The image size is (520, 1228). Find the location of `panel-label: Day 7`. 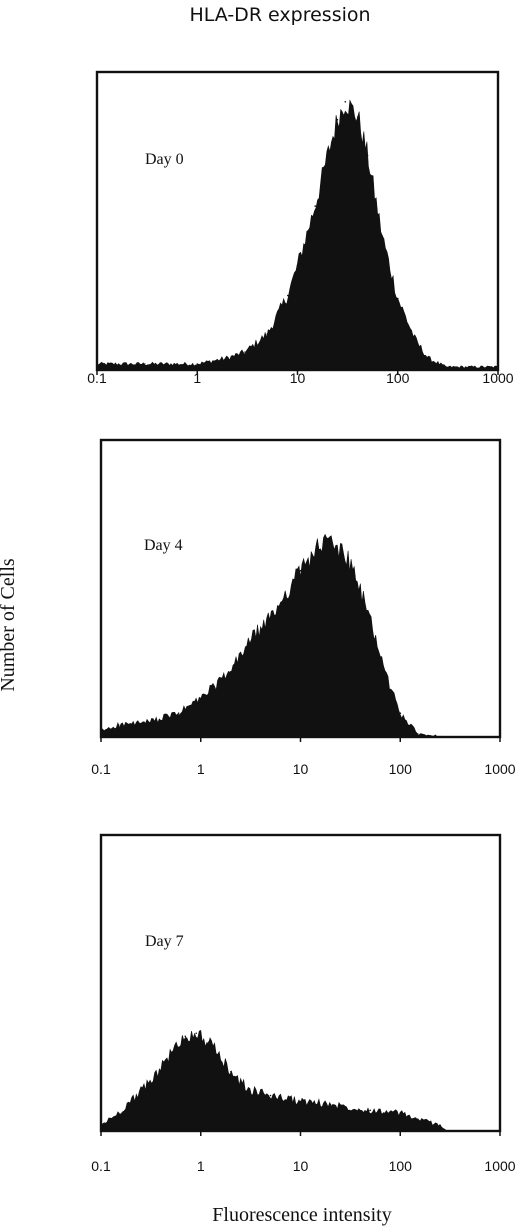

panel-label: Day 7 is located at coordinates (164, 941).